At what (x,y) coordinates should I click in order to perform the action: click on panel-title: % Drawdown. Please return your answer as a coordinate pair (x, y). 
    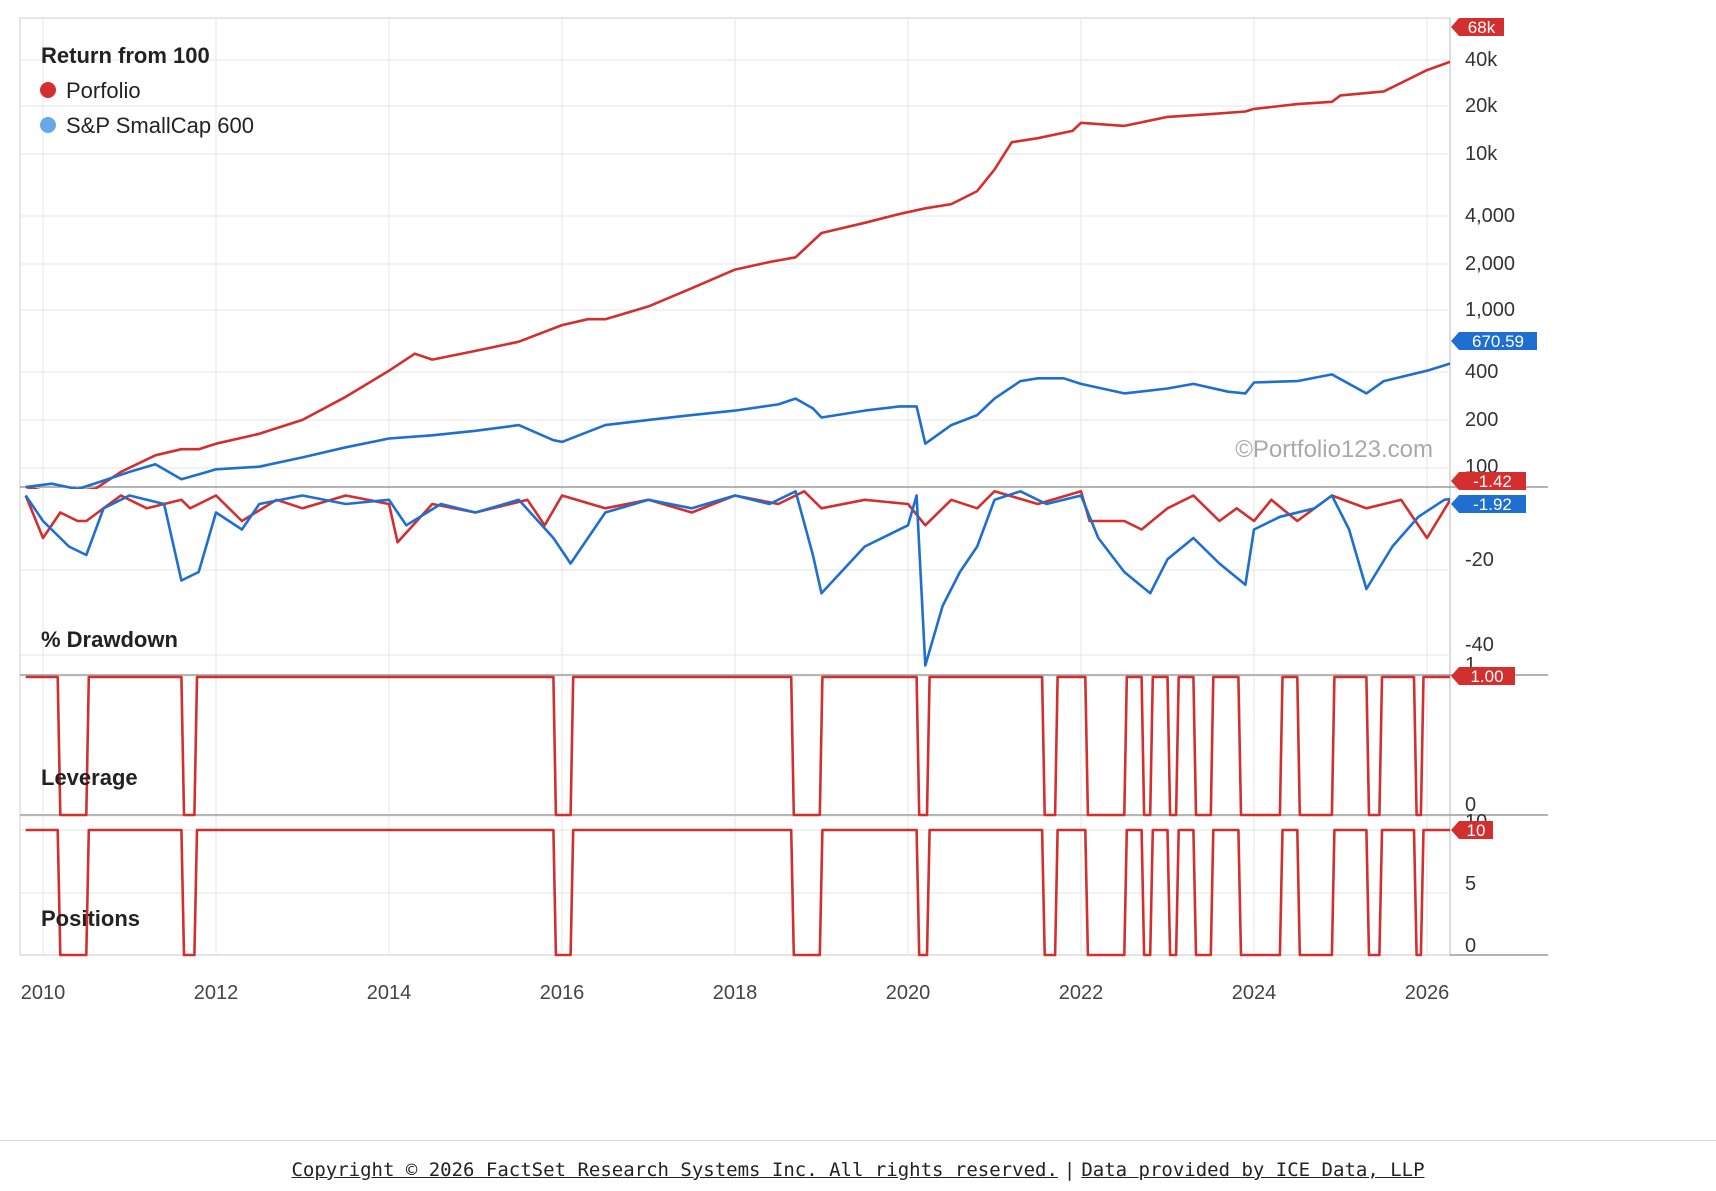
    Looking at the image, I should click on (109, 639).